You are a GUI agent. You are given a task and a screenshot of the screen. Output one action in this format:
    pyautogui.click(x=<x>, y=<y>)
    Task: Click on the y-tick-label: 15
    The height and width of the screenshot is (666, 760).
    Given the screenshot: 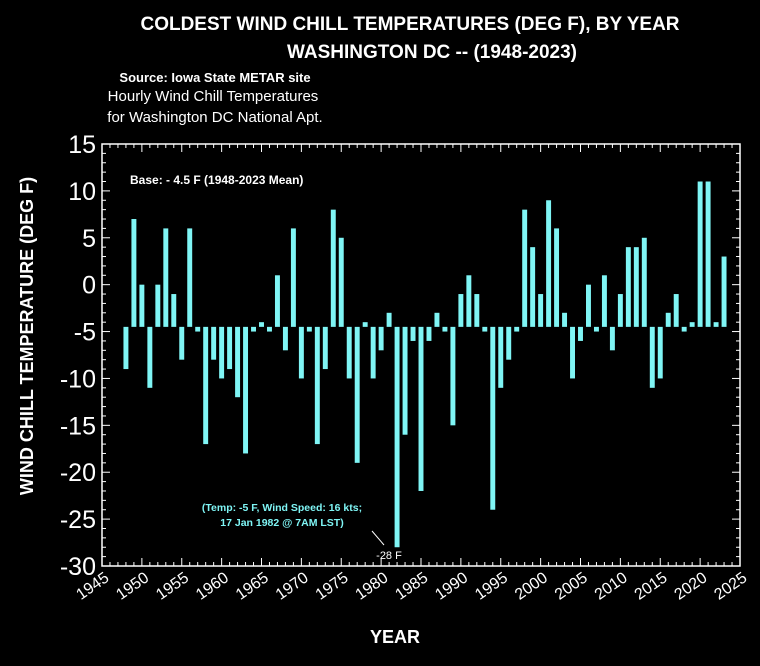 What is the action you would take?
    pyautogui.click(x=82, y=145)
    